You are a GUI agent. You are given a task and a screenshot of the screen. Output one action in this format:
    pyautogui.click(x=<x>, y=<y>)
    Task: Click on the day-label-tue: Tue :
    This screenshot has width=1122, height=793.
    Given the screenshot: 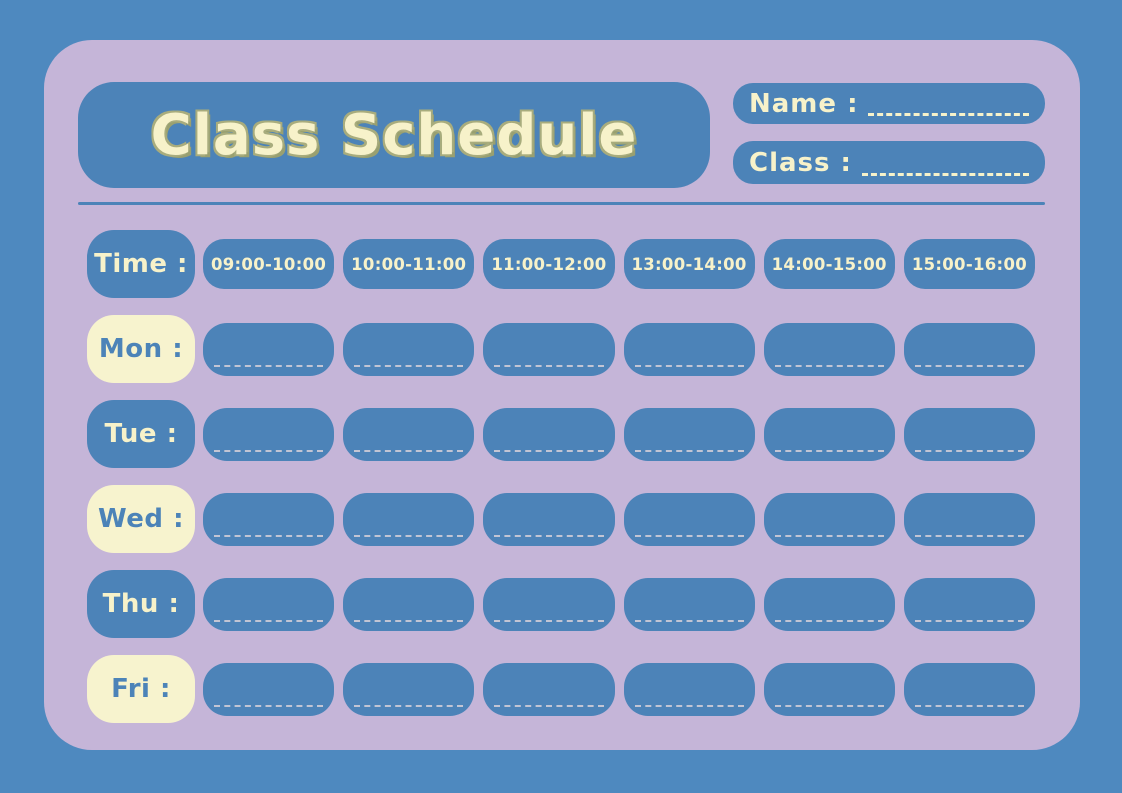 What is the action you would take?
    pyautogui.click(x=141, y=434)
    